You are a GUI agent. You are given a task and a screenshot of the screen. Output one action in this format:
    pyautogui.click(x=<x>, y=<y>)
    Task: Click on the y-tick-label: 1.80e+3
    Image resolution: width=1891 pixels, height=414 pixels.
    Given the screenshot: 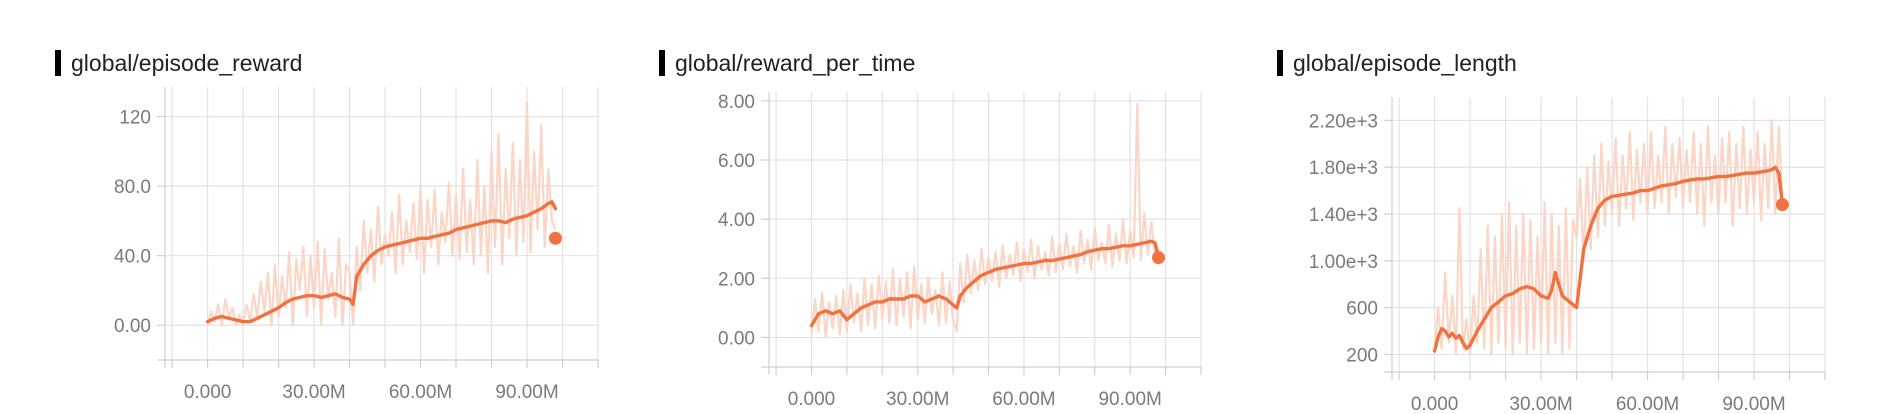 What is the action you would take?
    pyautogui.click(x=1343, y=168)
    